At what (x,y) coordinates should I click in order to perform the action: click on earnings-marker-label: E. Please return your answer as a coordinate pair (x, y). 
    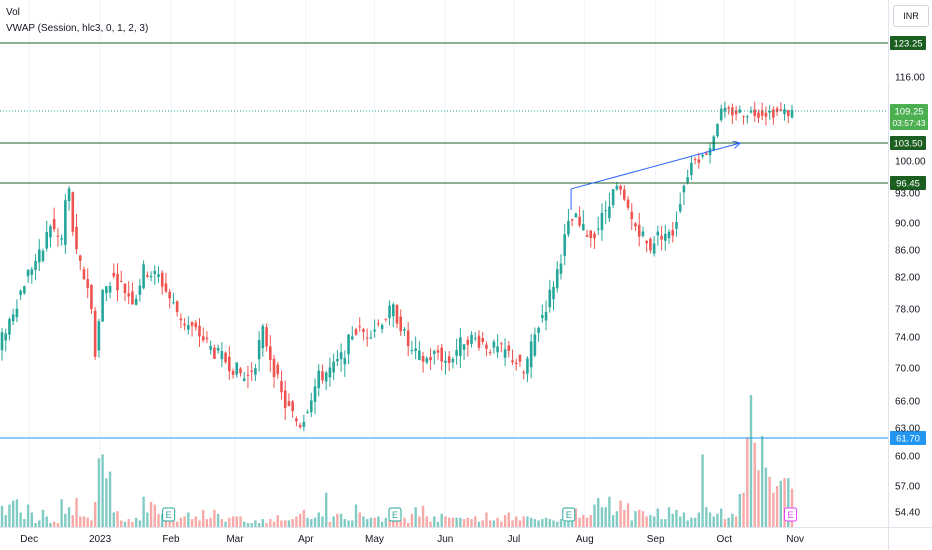
    Looking at the image, I should click on (569, 515).